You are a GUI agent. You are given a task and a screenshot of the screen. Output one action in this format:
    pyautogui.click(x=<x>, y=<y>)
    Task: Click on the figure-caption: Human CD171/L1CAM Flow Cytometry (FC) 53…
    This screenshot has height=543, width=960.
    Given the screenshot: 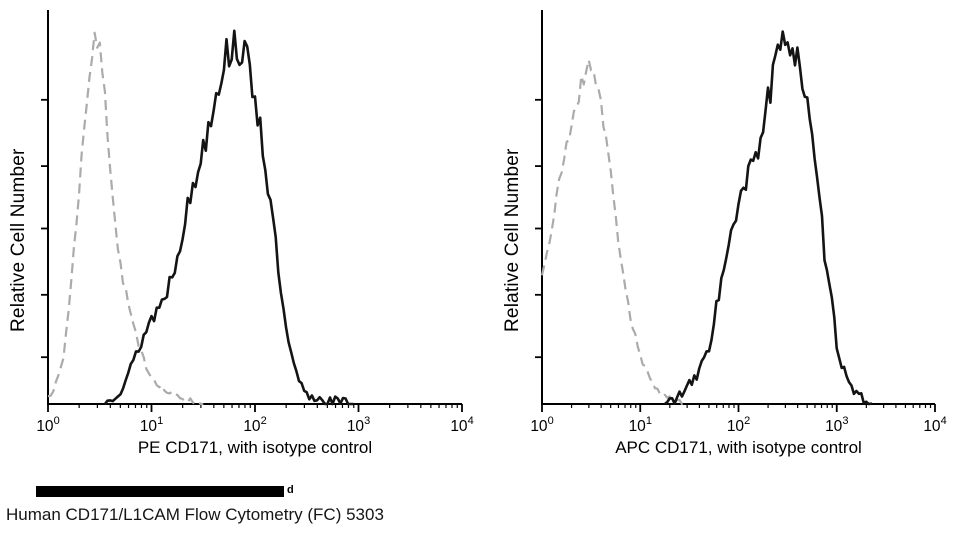 What is the action you would take?
    pyautogui.click(x=195, y=514)
    